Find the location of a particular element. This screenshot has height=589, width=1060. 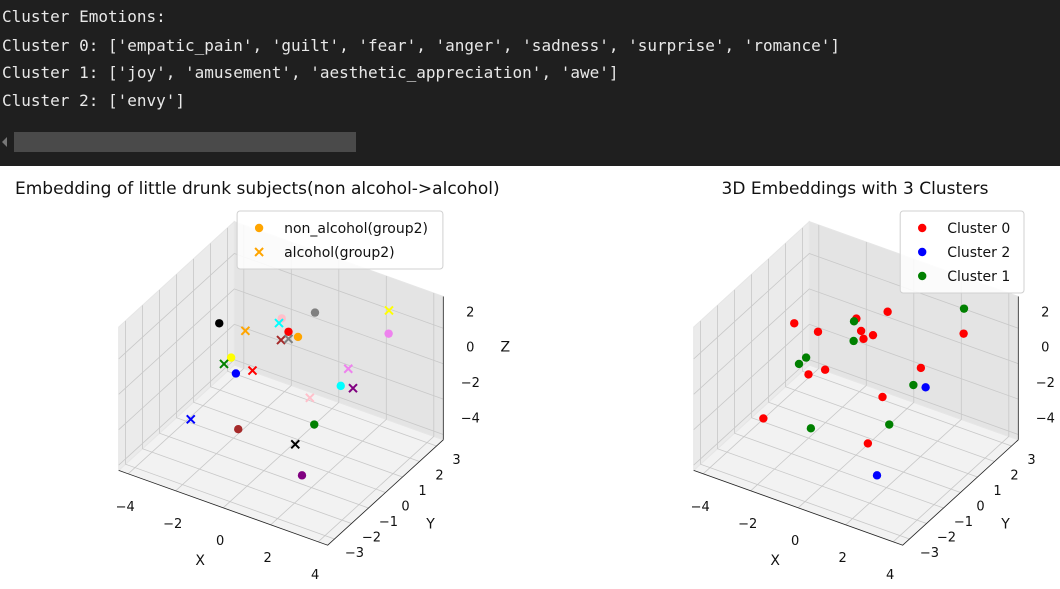

console-line: Cluster Emotions: is located at coordinates (84, 16).